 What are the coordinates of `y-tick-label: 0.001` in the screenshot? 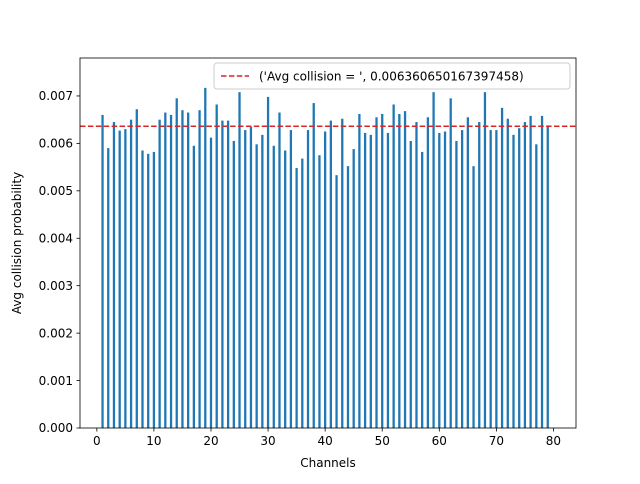 It's located at (56, 381).